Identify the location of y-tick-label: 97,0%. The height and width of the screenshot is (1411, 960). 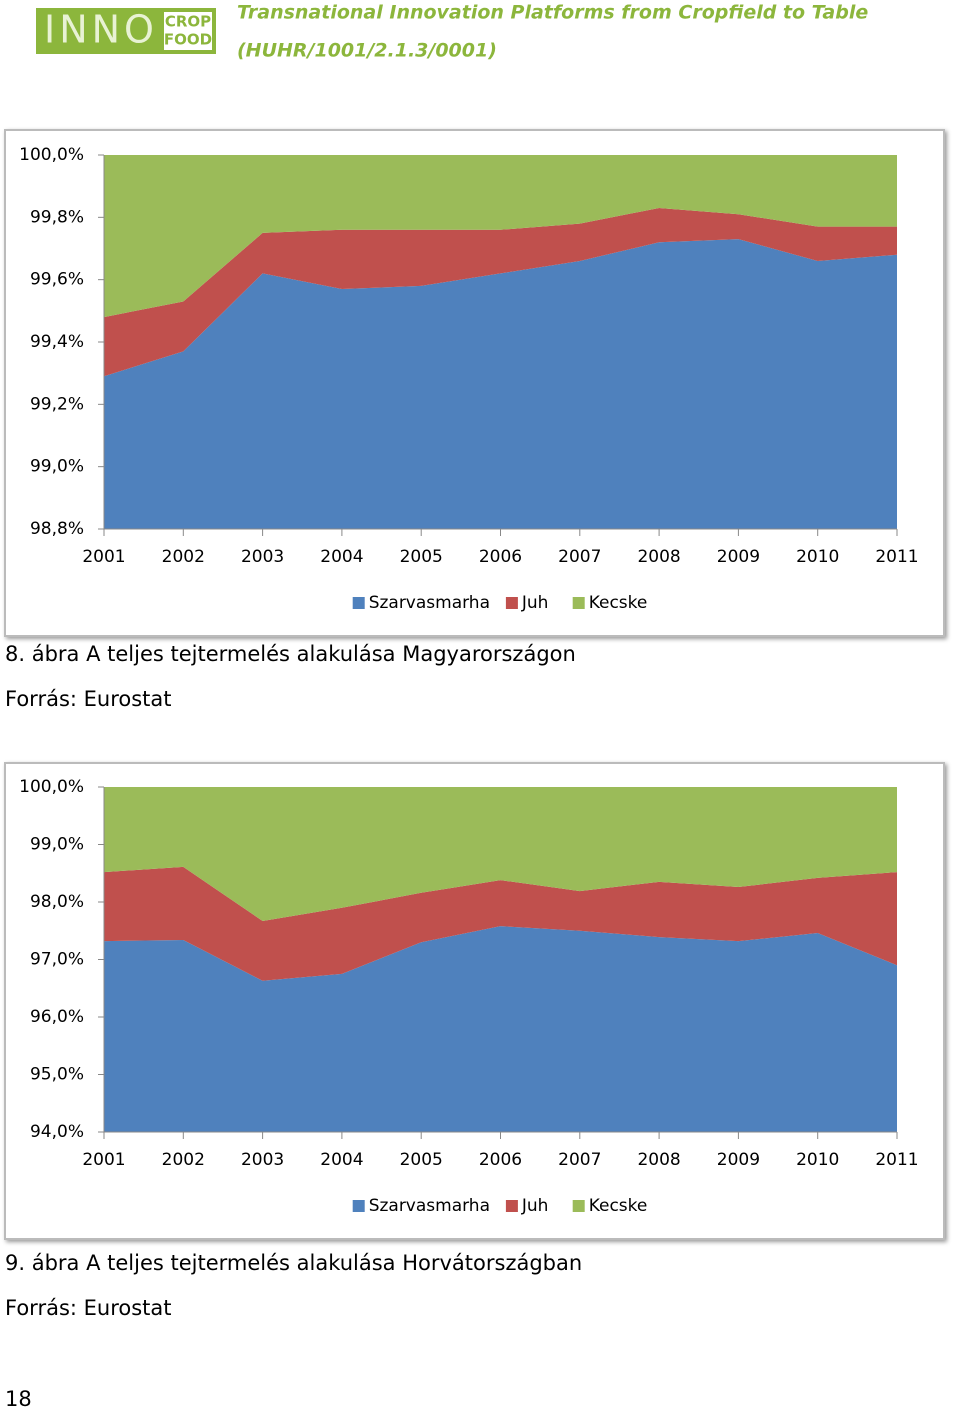
(57, 960).